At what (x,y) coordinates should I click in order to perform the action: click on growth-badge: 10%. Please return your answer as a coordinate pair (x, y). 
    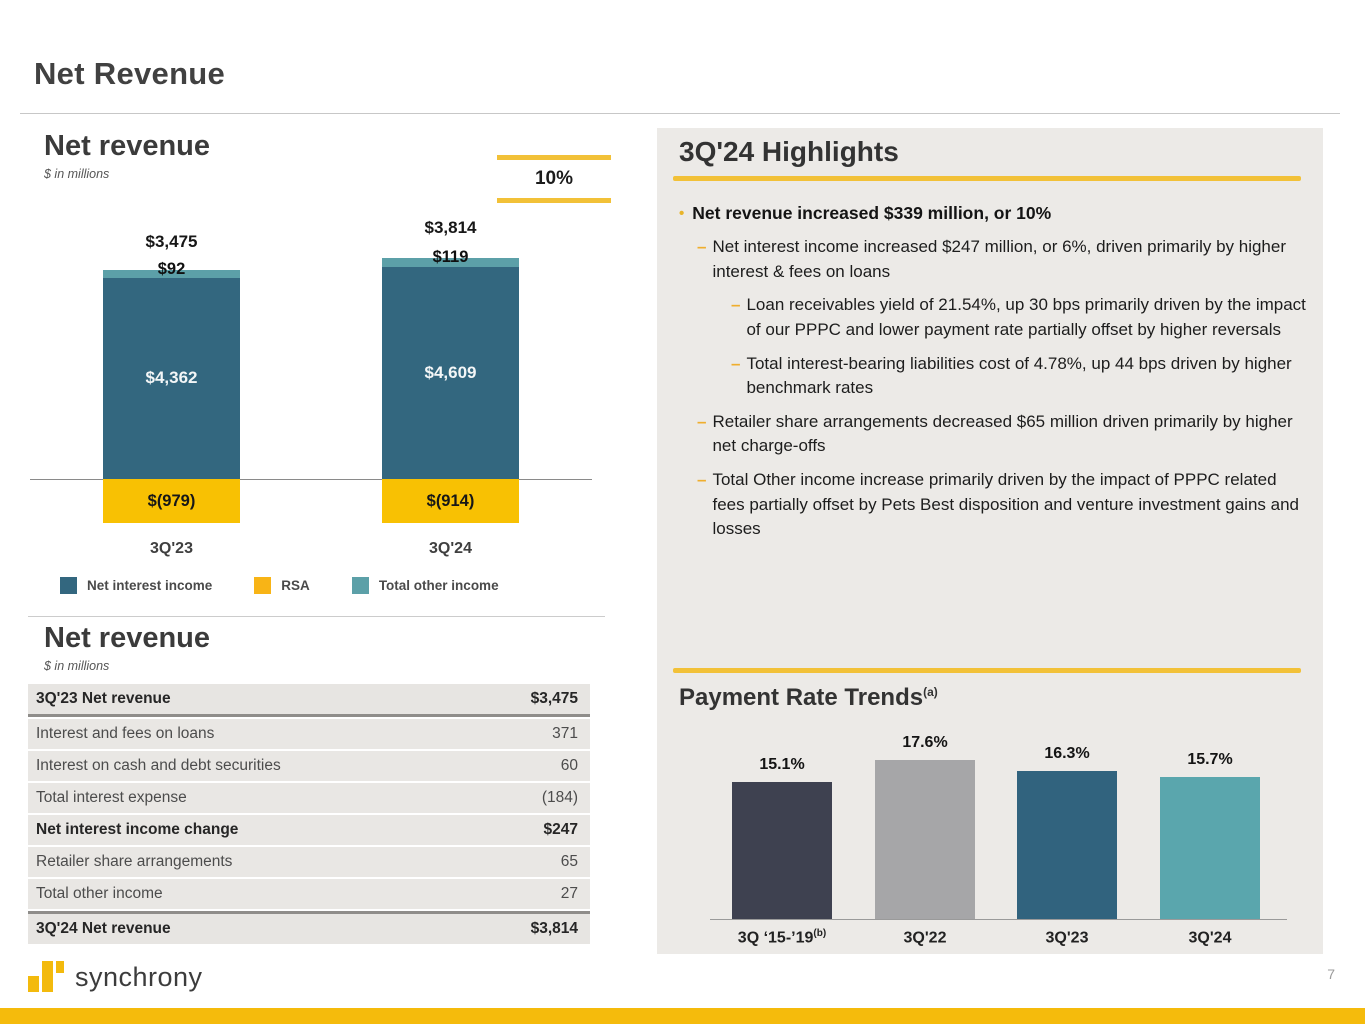
    Looking at the image, I should click on (554, 179).